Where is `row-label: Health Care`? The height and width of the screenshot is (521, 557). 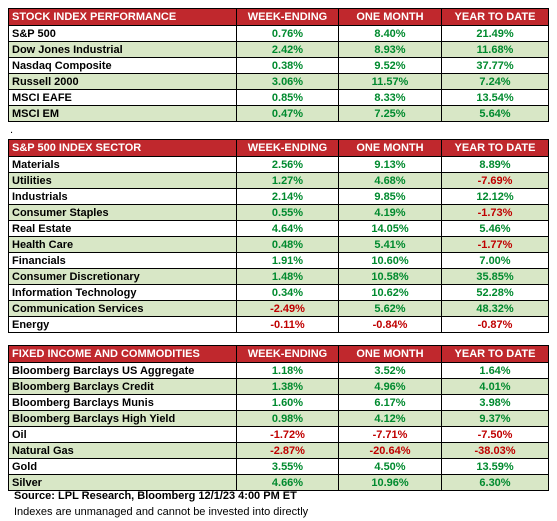
row-label: Health Care is located at coordinates (122, 244).